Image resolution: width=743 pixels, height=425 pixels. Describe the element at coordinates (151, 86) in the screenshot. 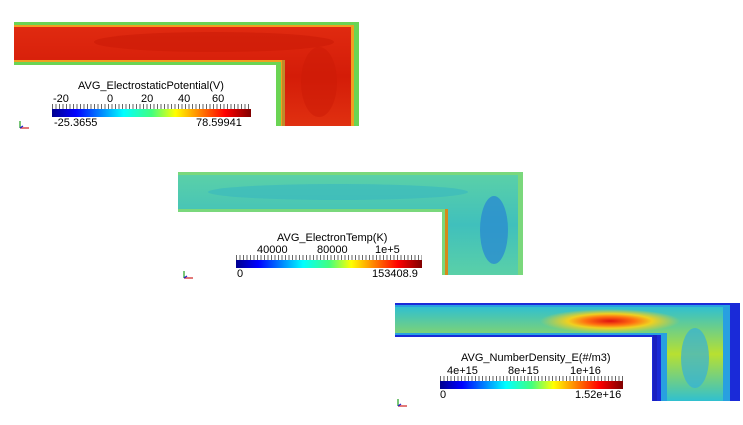

I see `potential-colorbar-title: AVG_ElectrostaticPotential(V)` at that location.